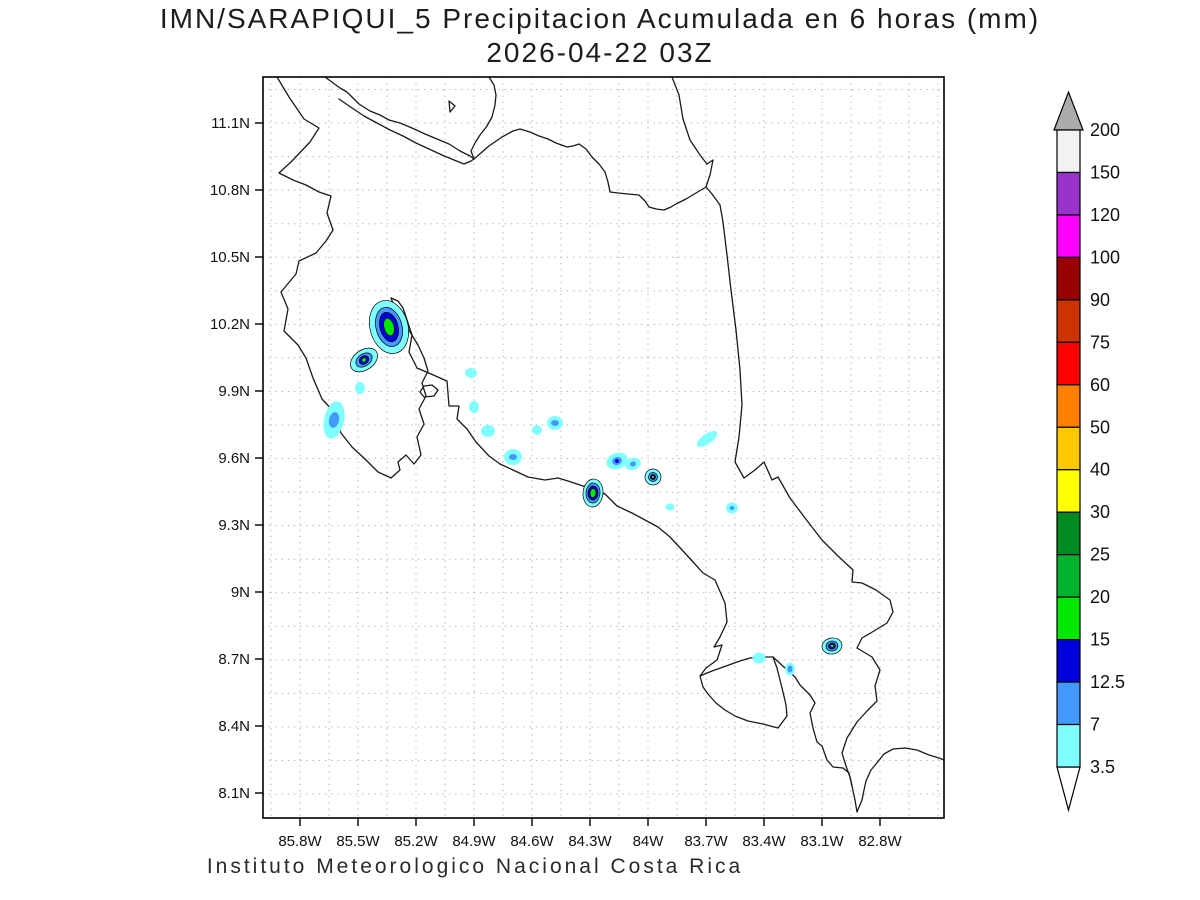  What do you see at coordinates (234, 458) in the screenshot?
I see `lat-tick-label: 9.6N` at bounding box center [234, 458].